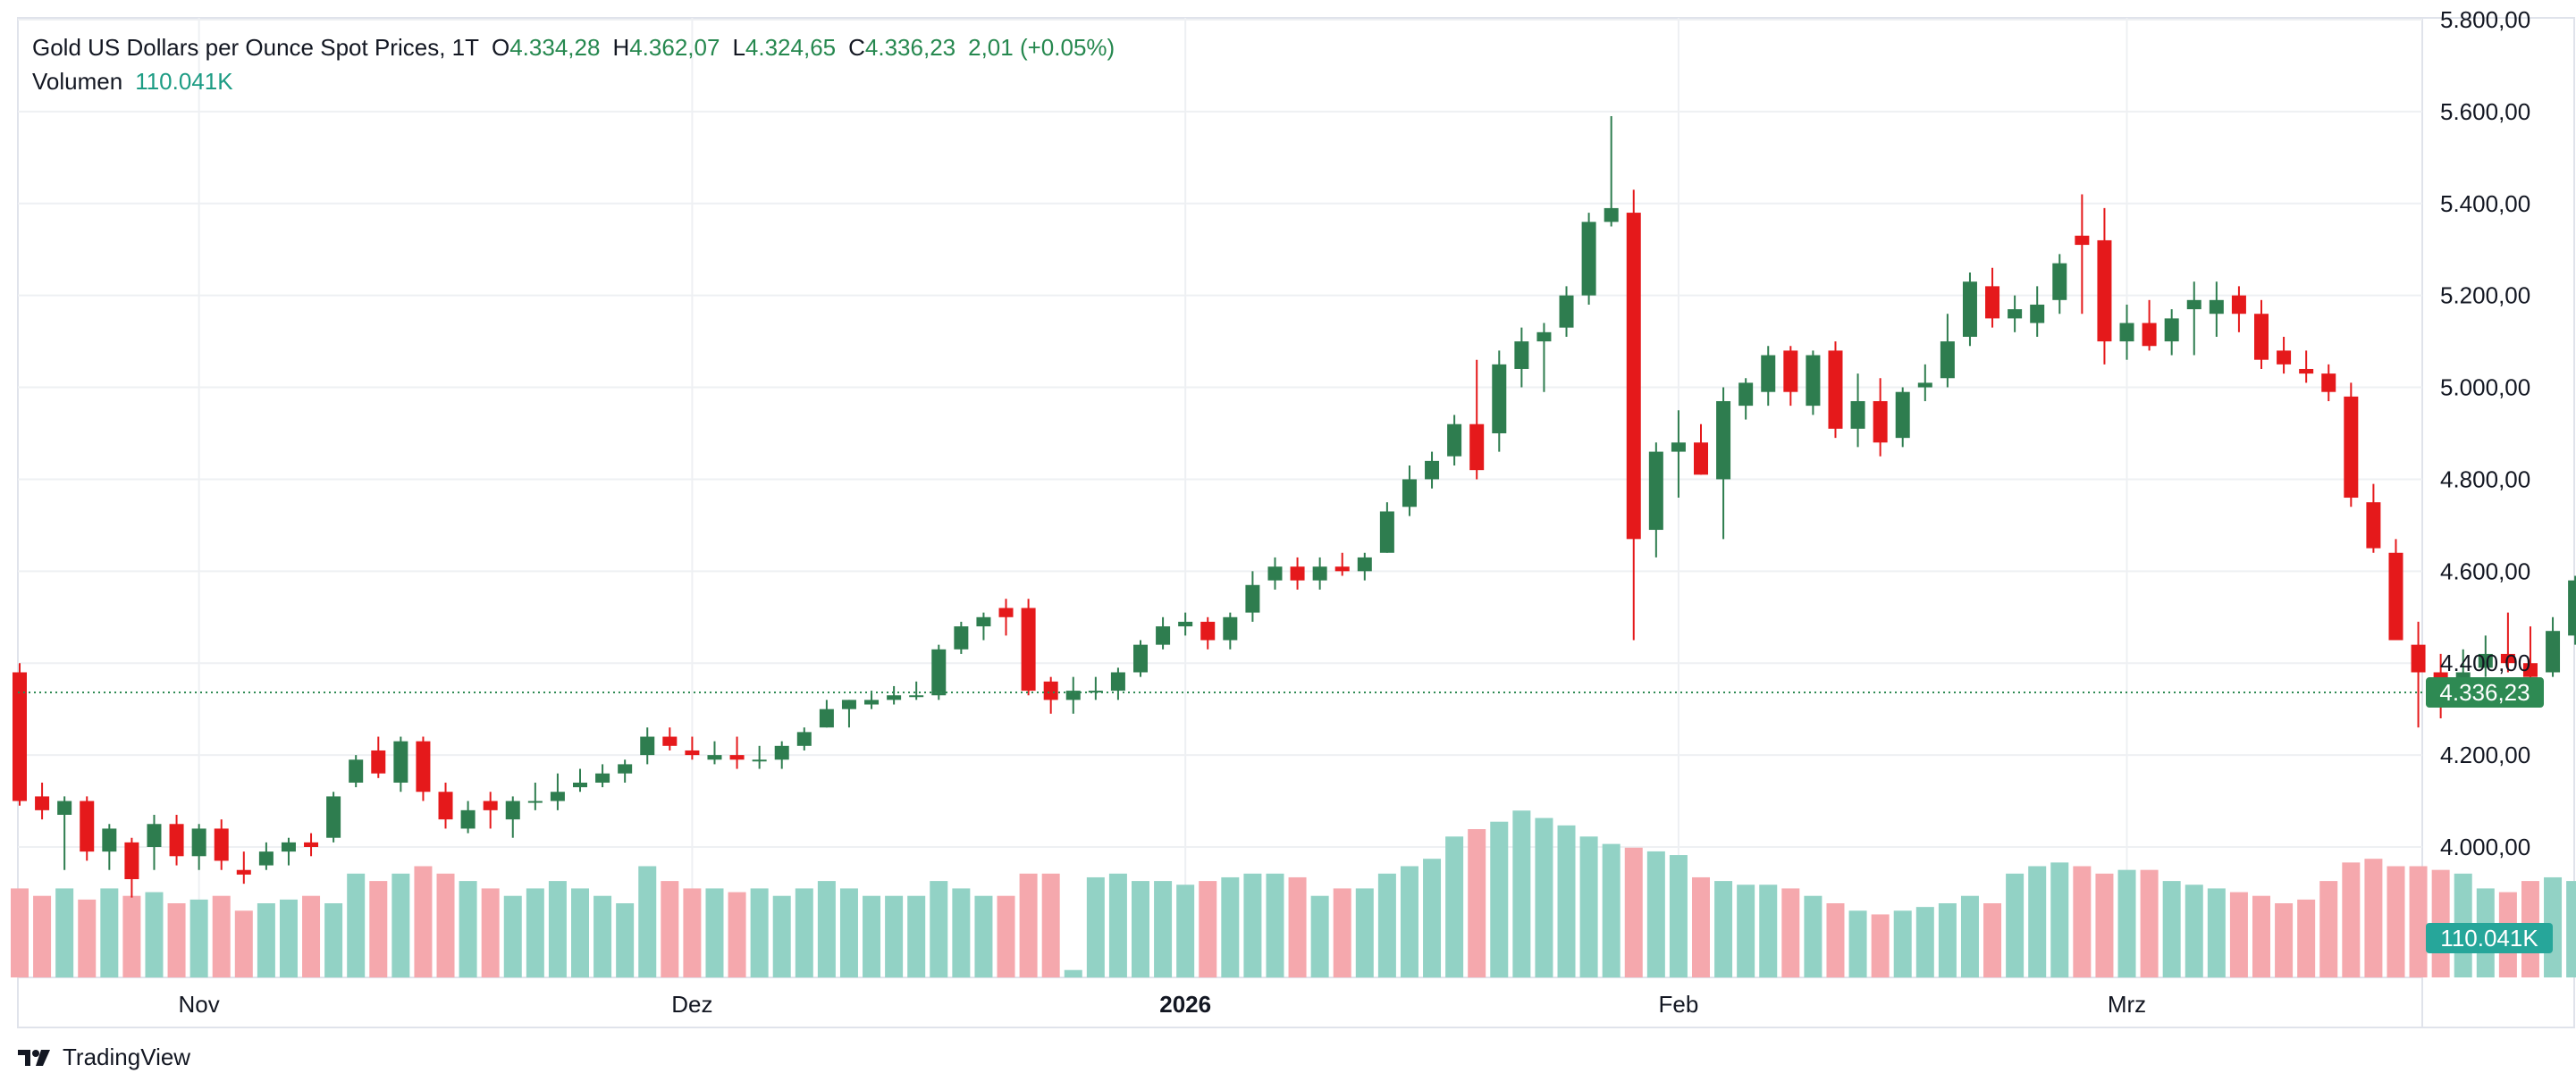 This screenshot has width=2576, height=1090. Describe the element at coordinates (104, 1057) in the screenshot. I see `tradingview-branding: TradingView` at that location.